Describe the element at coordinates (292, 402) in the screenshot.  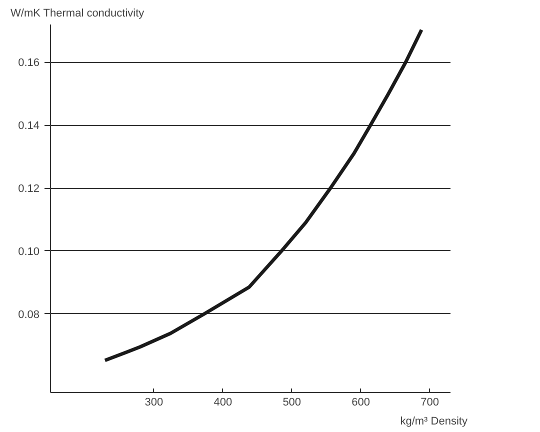
I see `x-tick-label: 500` at that location.